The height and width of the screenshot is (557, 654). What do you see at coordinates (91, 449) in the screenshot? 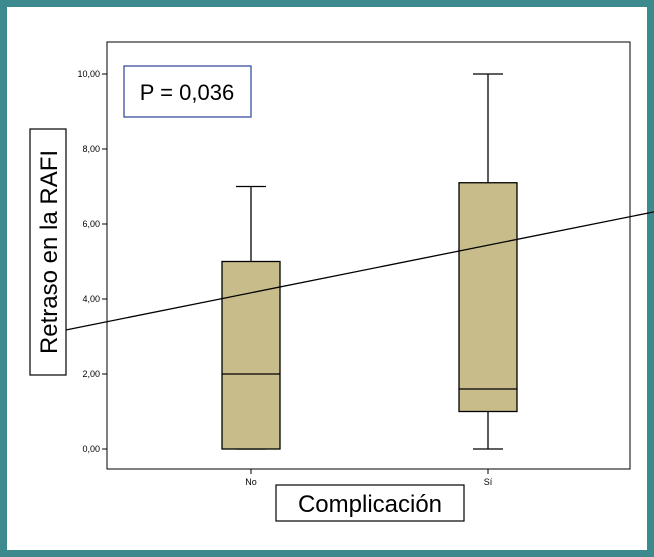
I see `y-tick-label: 0,00` at bounding box center [91, 449].